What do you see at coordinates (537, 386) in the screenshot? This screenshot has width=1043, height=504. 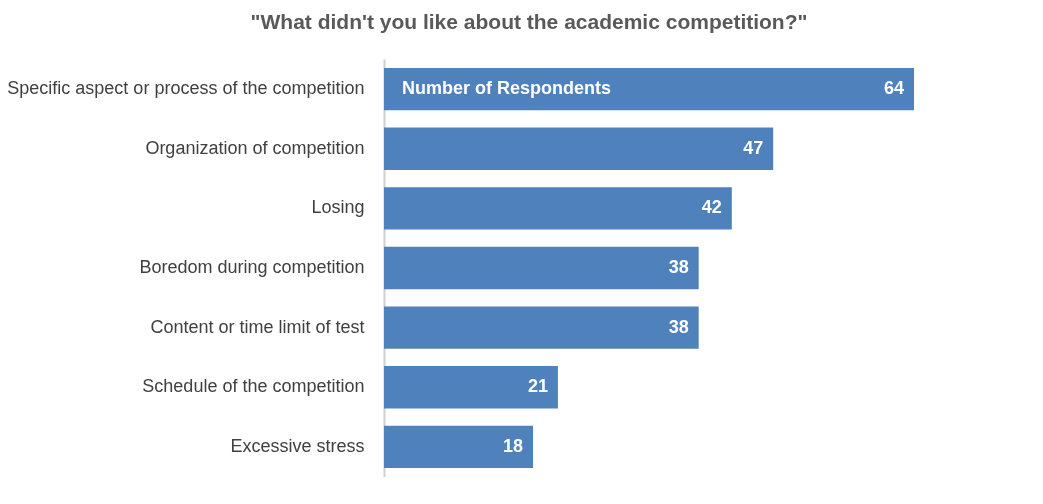 I see `data-label: 21` at bounding box center [537, 386].